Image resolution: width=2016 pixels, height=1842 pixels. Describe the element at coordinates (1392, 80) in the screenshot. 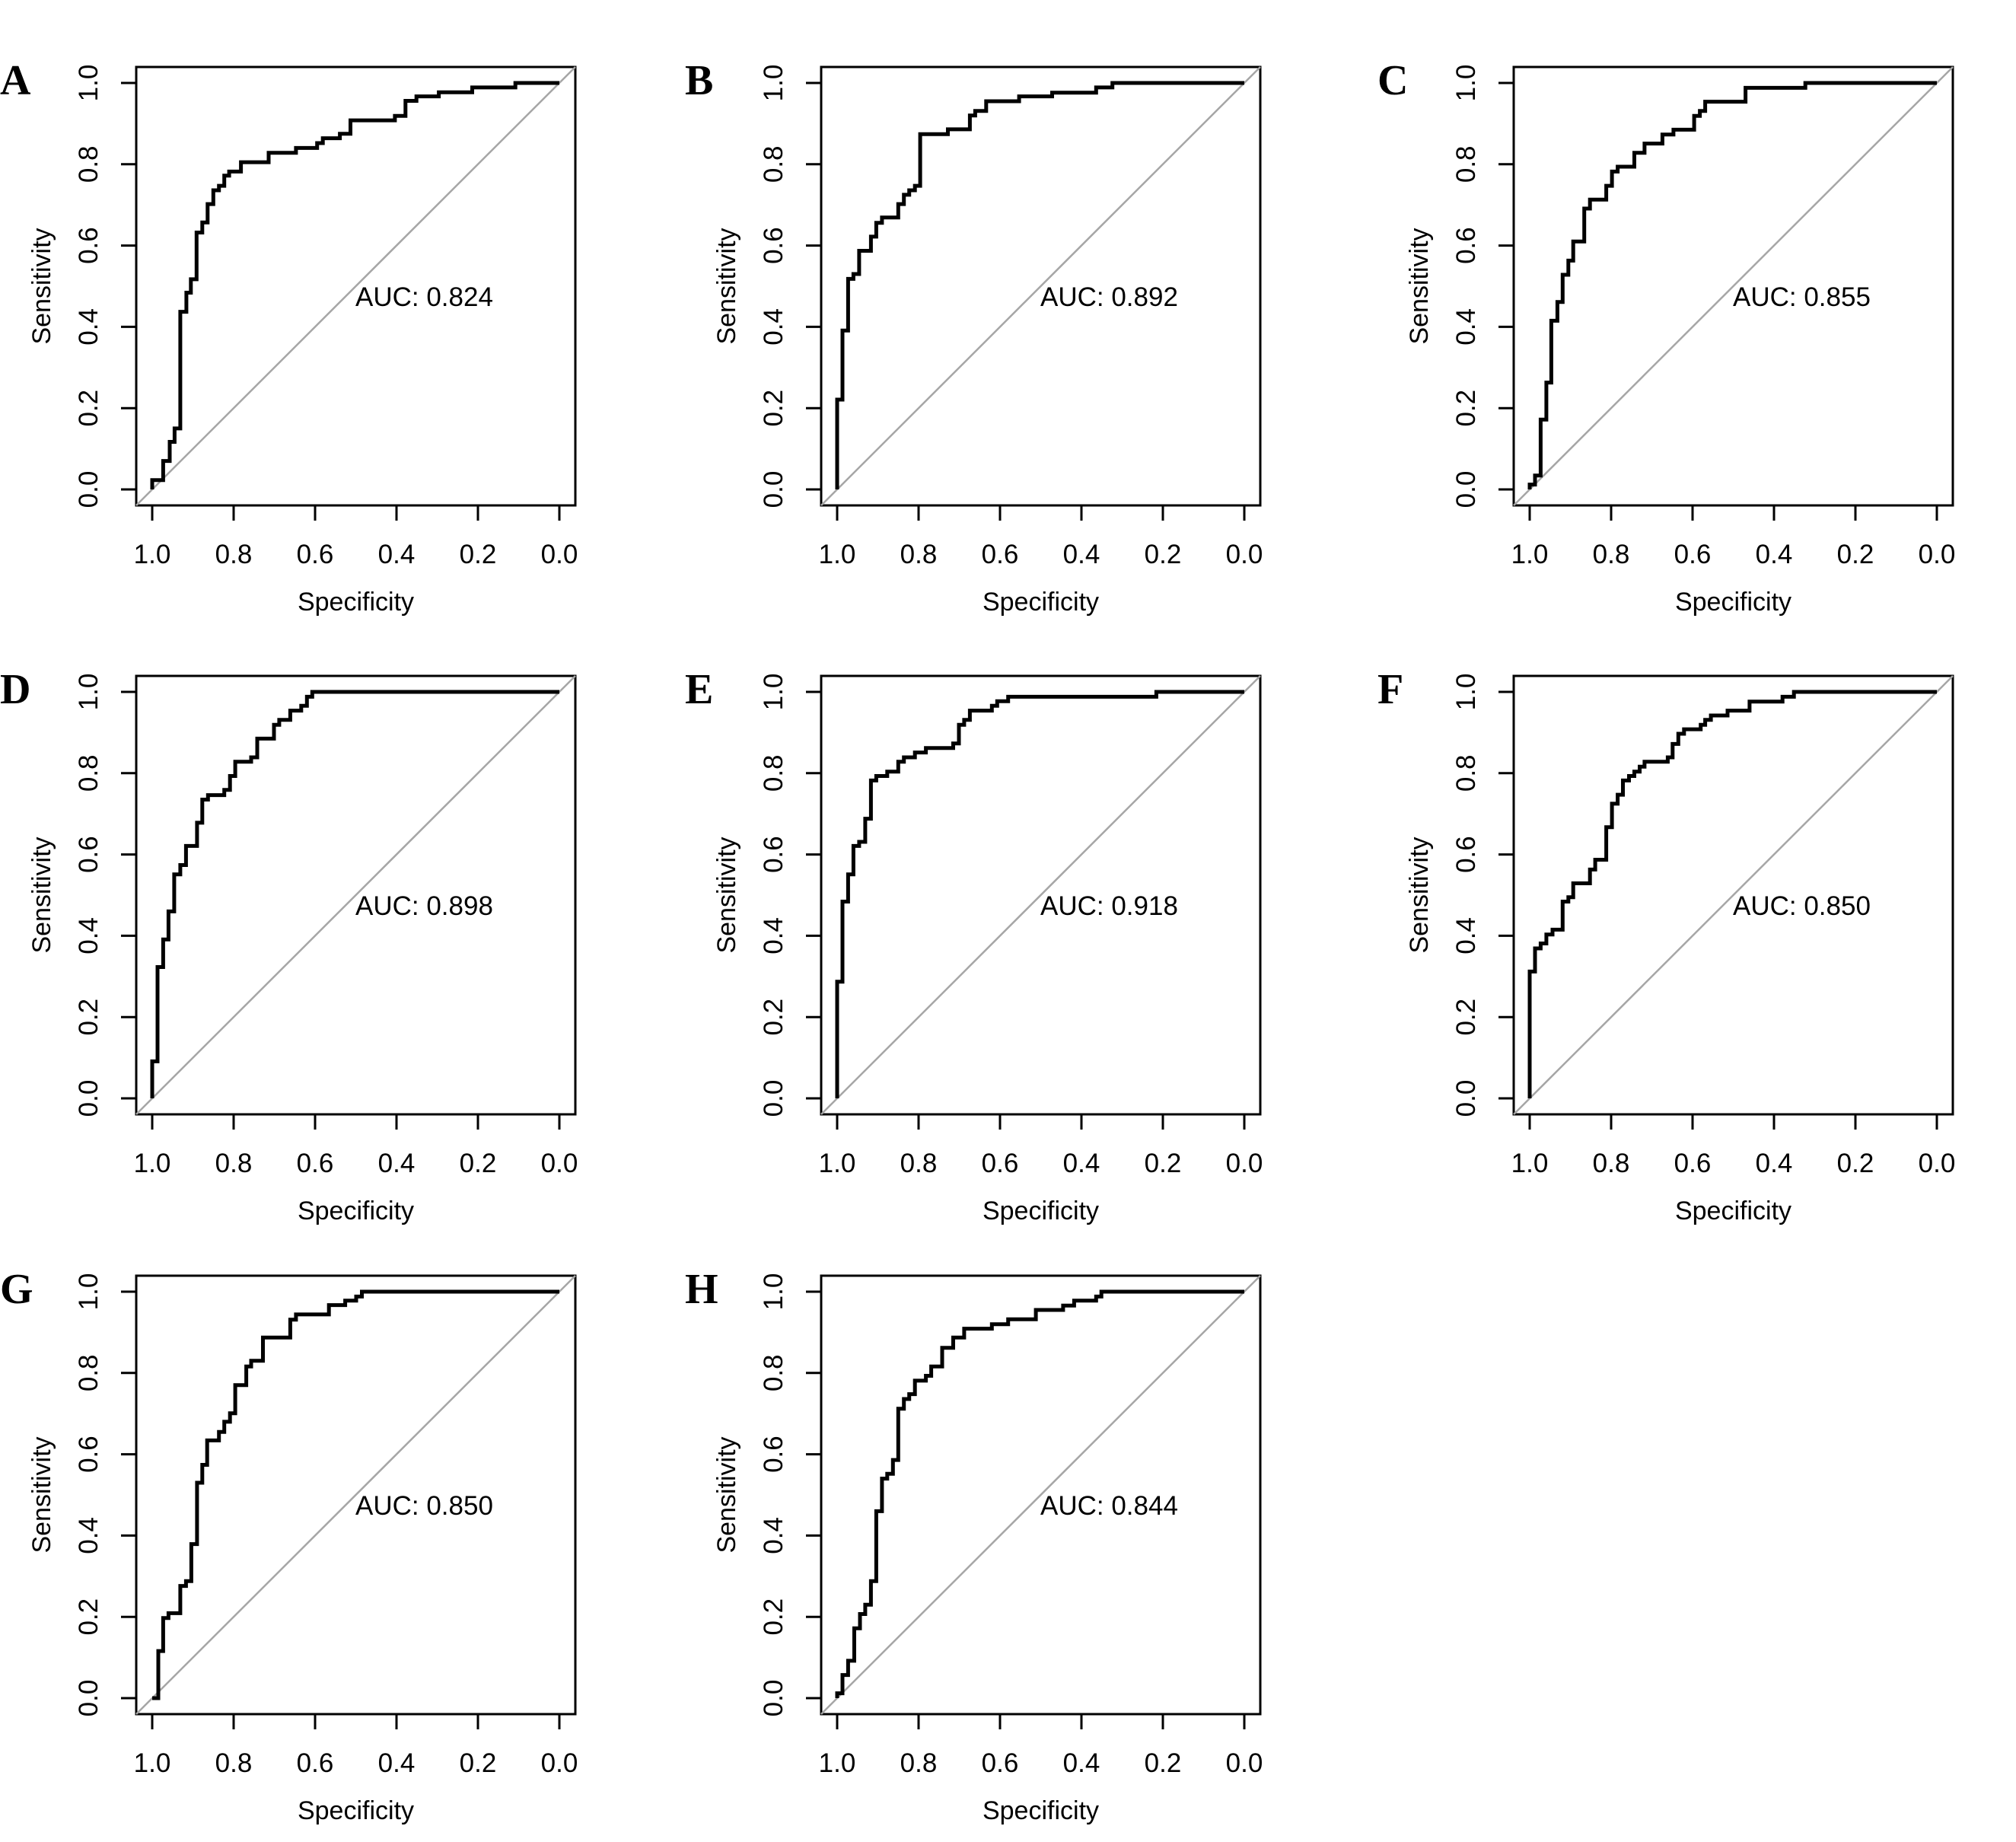

I see `panel-label: C` at that location.